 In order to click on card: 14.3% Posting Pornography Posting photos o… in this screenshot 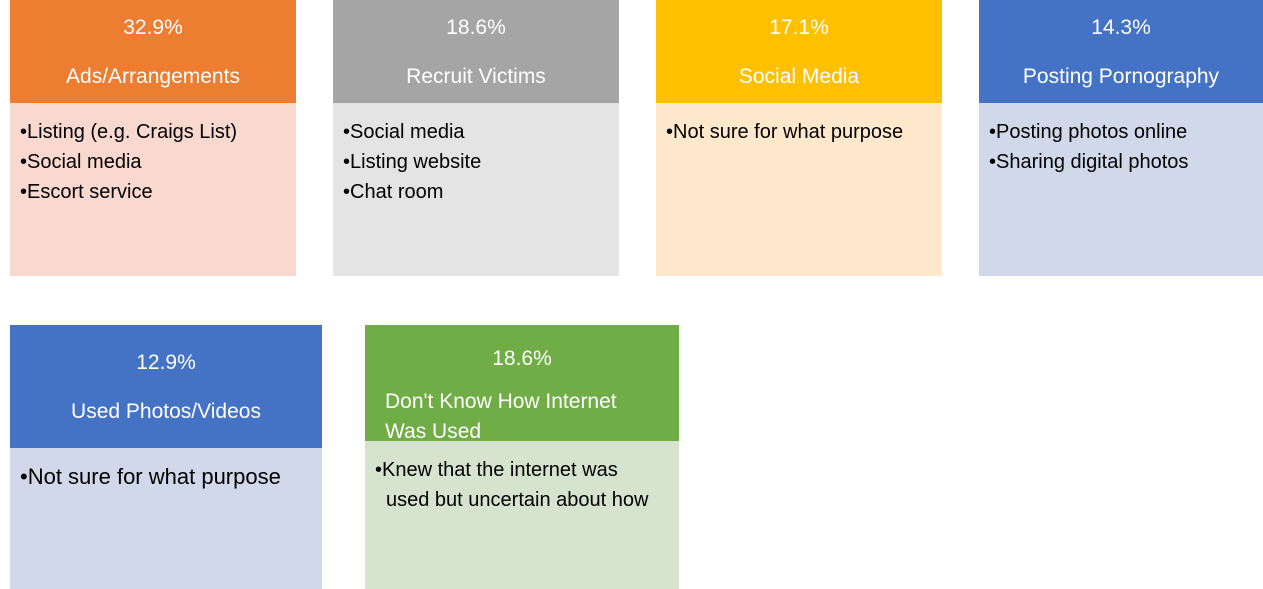, I will do `click(1121, 138)`.